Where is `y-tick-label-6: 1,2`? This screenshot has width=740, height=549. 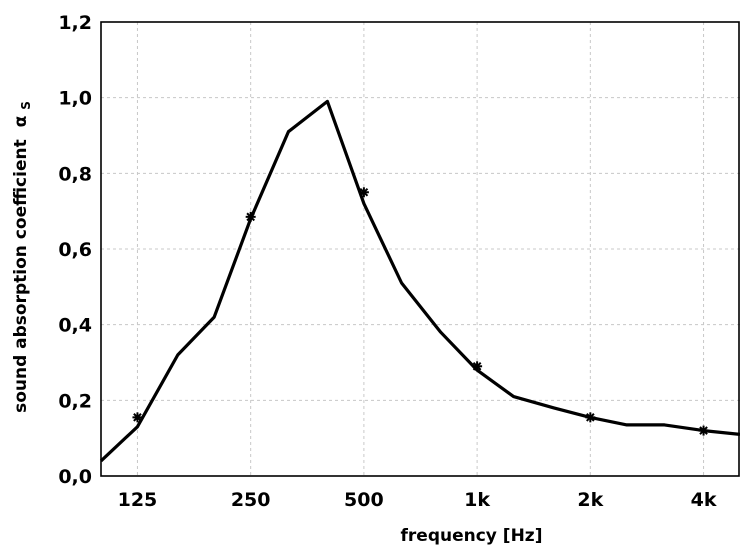
y-tick-label-6: 1,2 is located at coordinates (75, 23).